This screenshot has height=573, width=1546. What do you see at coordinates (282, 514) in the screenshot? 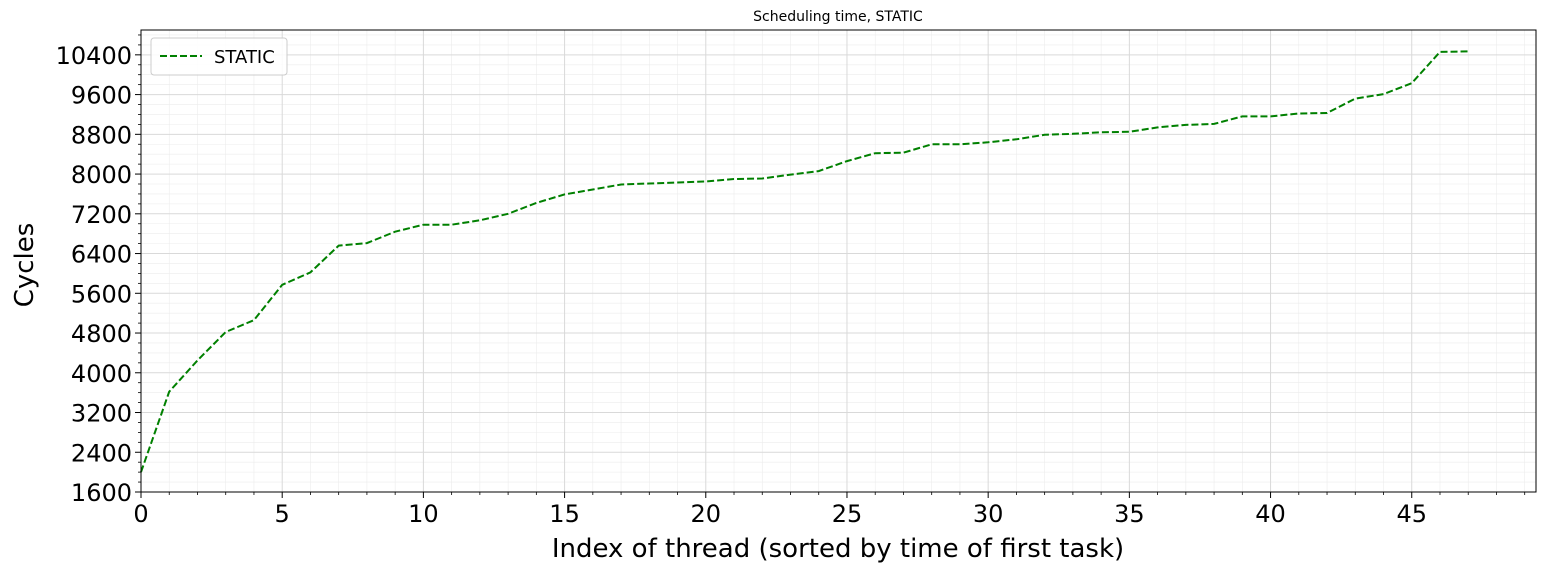
I see `x-tick-label: 5` at bounding box center [282, 514].